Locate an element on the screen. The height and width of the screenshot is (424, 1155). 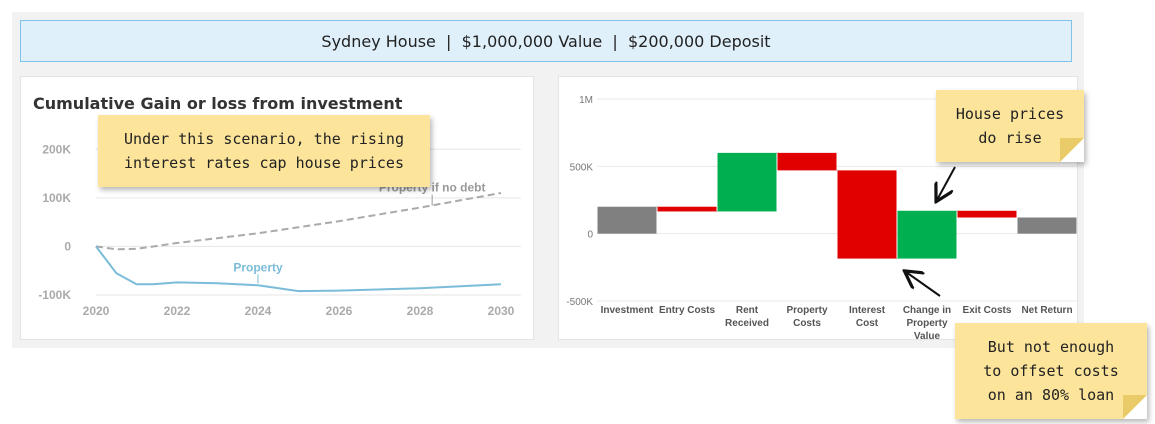
note-line: to offset costs is located at coordinates (1051, 371).